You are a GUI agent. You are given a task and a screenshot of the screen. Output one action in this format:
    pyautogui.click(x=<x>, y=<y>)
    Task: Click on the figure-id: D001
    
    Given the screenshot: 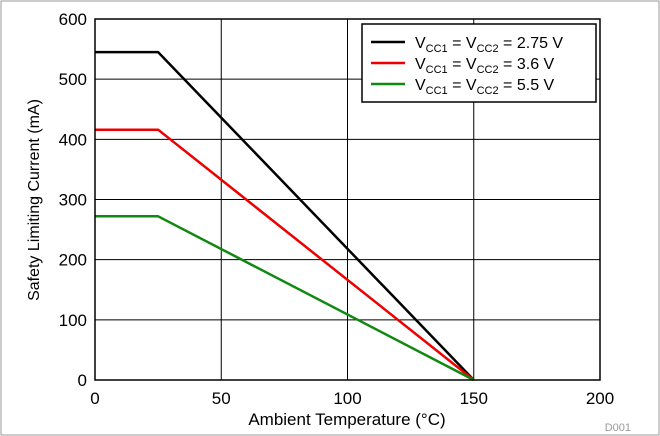 What is the action you would take?
    pyautogui.click(x=618, y=428)
    